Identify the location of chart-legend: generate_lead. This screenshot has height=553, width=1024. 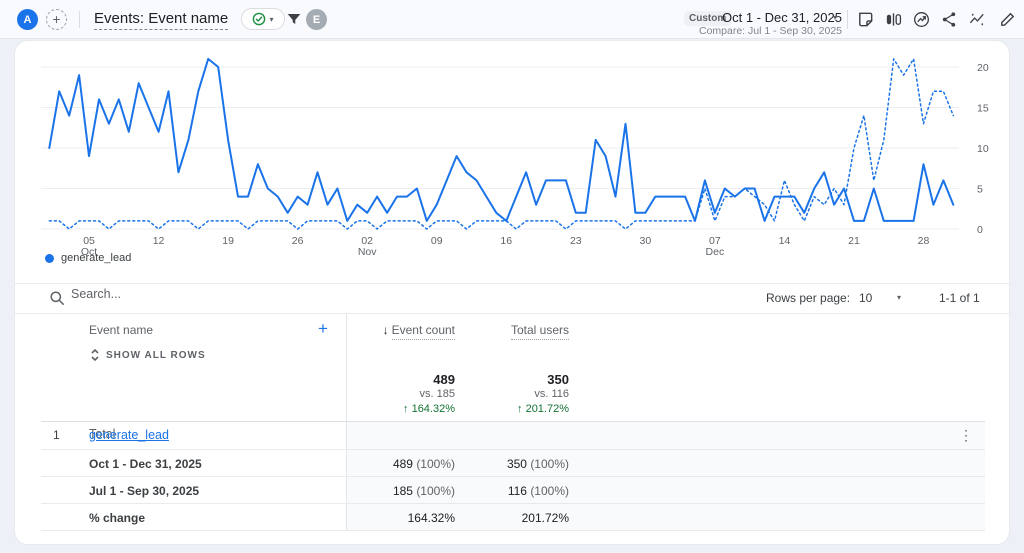
(88, 258).